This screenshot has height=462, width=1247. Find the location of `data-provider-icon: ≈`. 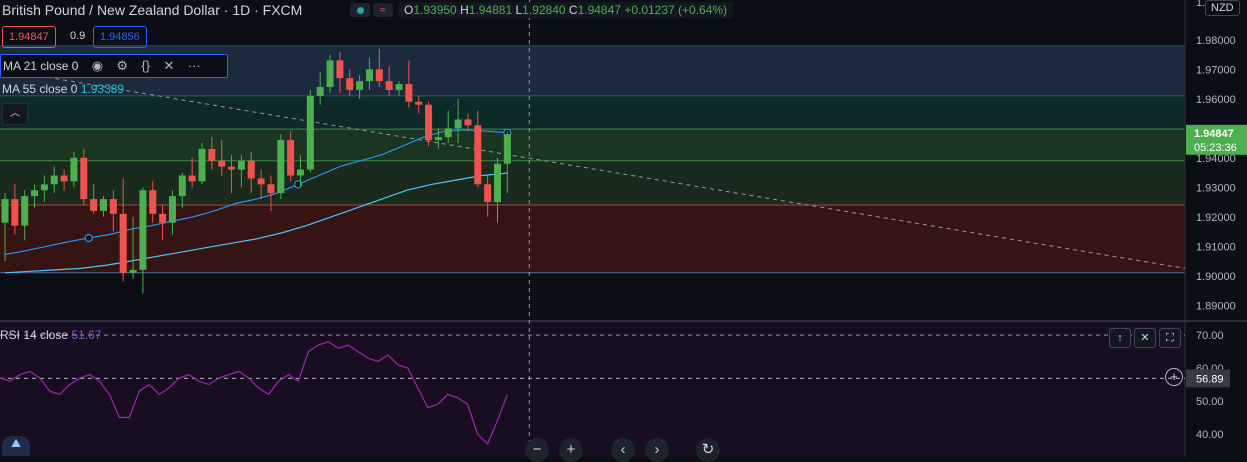

data-provider-icon: ≈ is located at coordinates (383, 10).